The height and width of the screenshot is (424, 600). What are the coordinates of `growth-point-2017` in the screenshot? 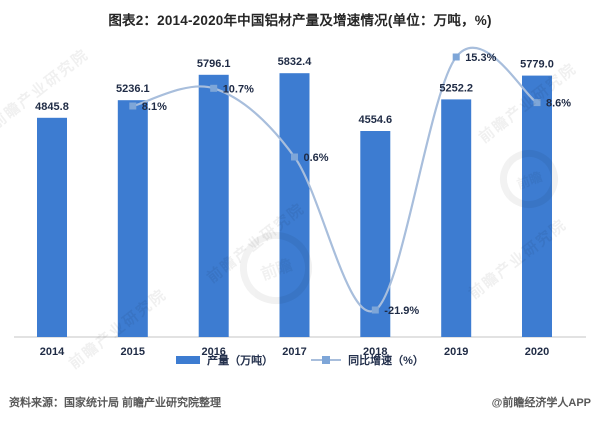 It's located at (294, 157).